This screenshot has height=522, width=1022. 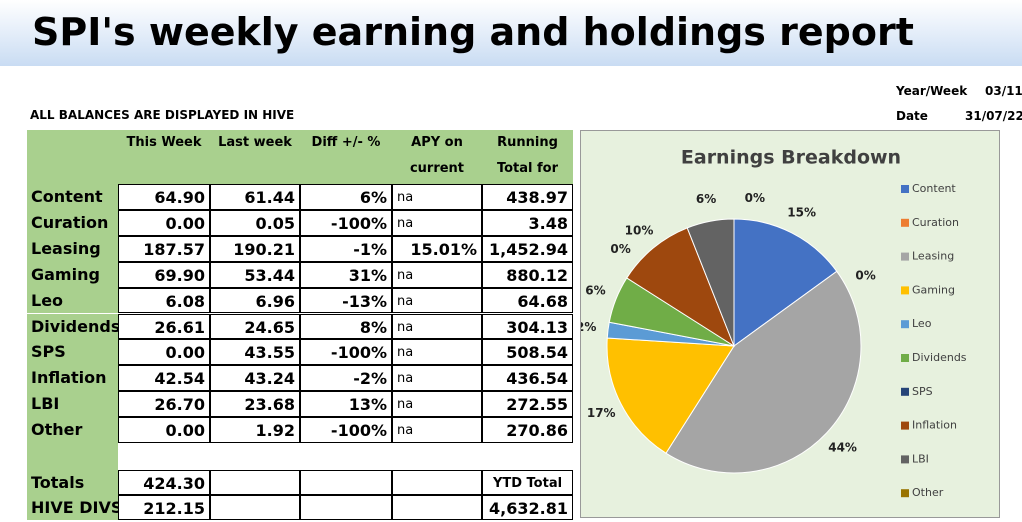 What do you see at coordinates (164, 197) in the screenshot?
I see `cell: 64.90` at bounding box center [164, 197].